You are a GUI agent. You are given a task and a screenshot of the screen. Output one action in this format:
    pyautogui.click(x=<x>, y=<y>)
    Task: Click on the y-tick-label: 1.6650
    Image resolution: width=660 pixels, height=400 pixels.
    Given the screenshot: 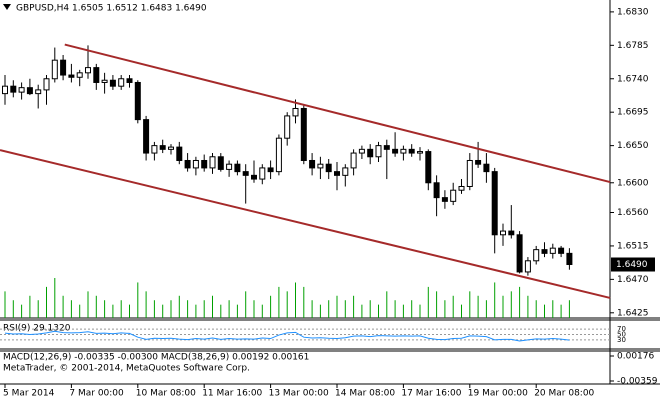 What is the action you would take?
    pyautogui.click(x=633, y=146)
    